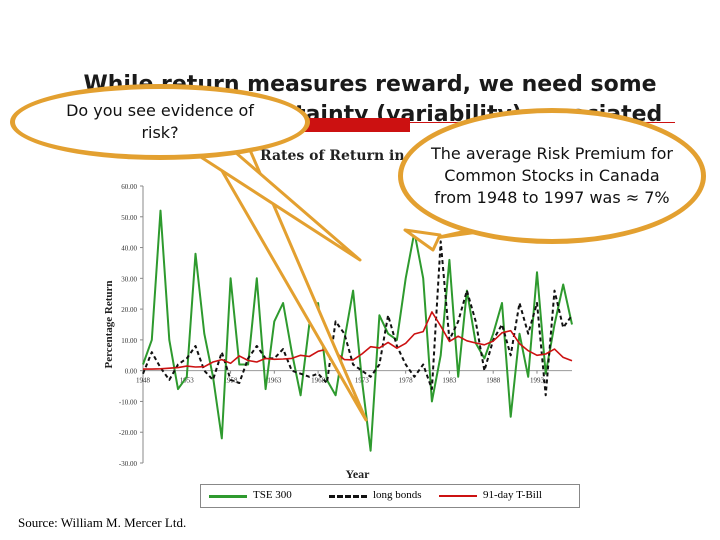 This screenshot has height=540, width=720. What do you see at coordinates (109, 324) in the screenshot?
I see `y-axis-label: Percentage Return` at bounding box center [109, 324].